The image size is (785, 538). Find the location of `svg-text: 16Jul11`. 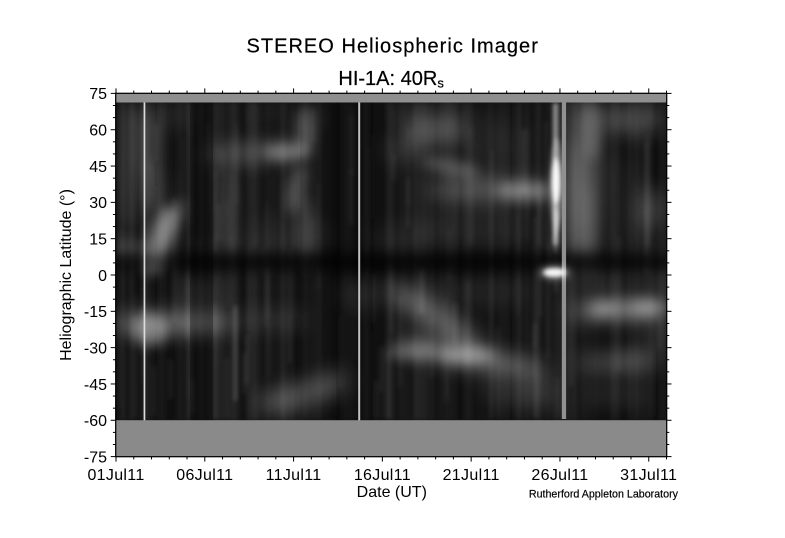

svg-text: 16Jul11 is located at coordinates (382, 475).